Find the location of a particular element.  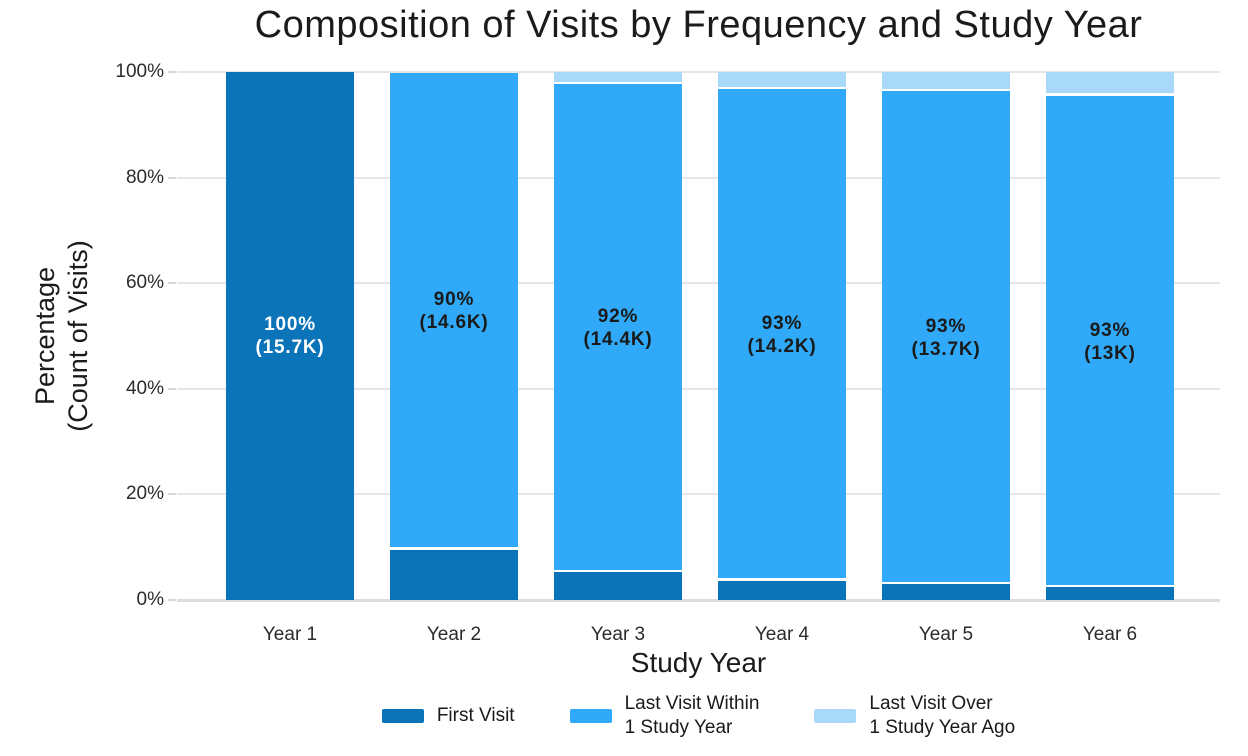

bar-value-label-year-3: 92% (14.4K) is located at coordinates (618, 328).